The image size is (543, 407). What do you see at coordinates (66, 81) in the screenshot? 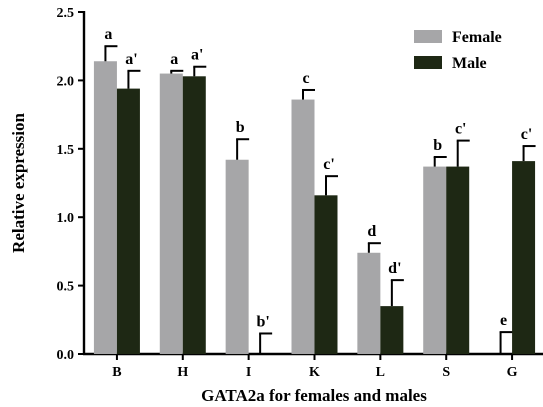
I see `y-tick-label: 2.0` at bounding box center [66, 81].